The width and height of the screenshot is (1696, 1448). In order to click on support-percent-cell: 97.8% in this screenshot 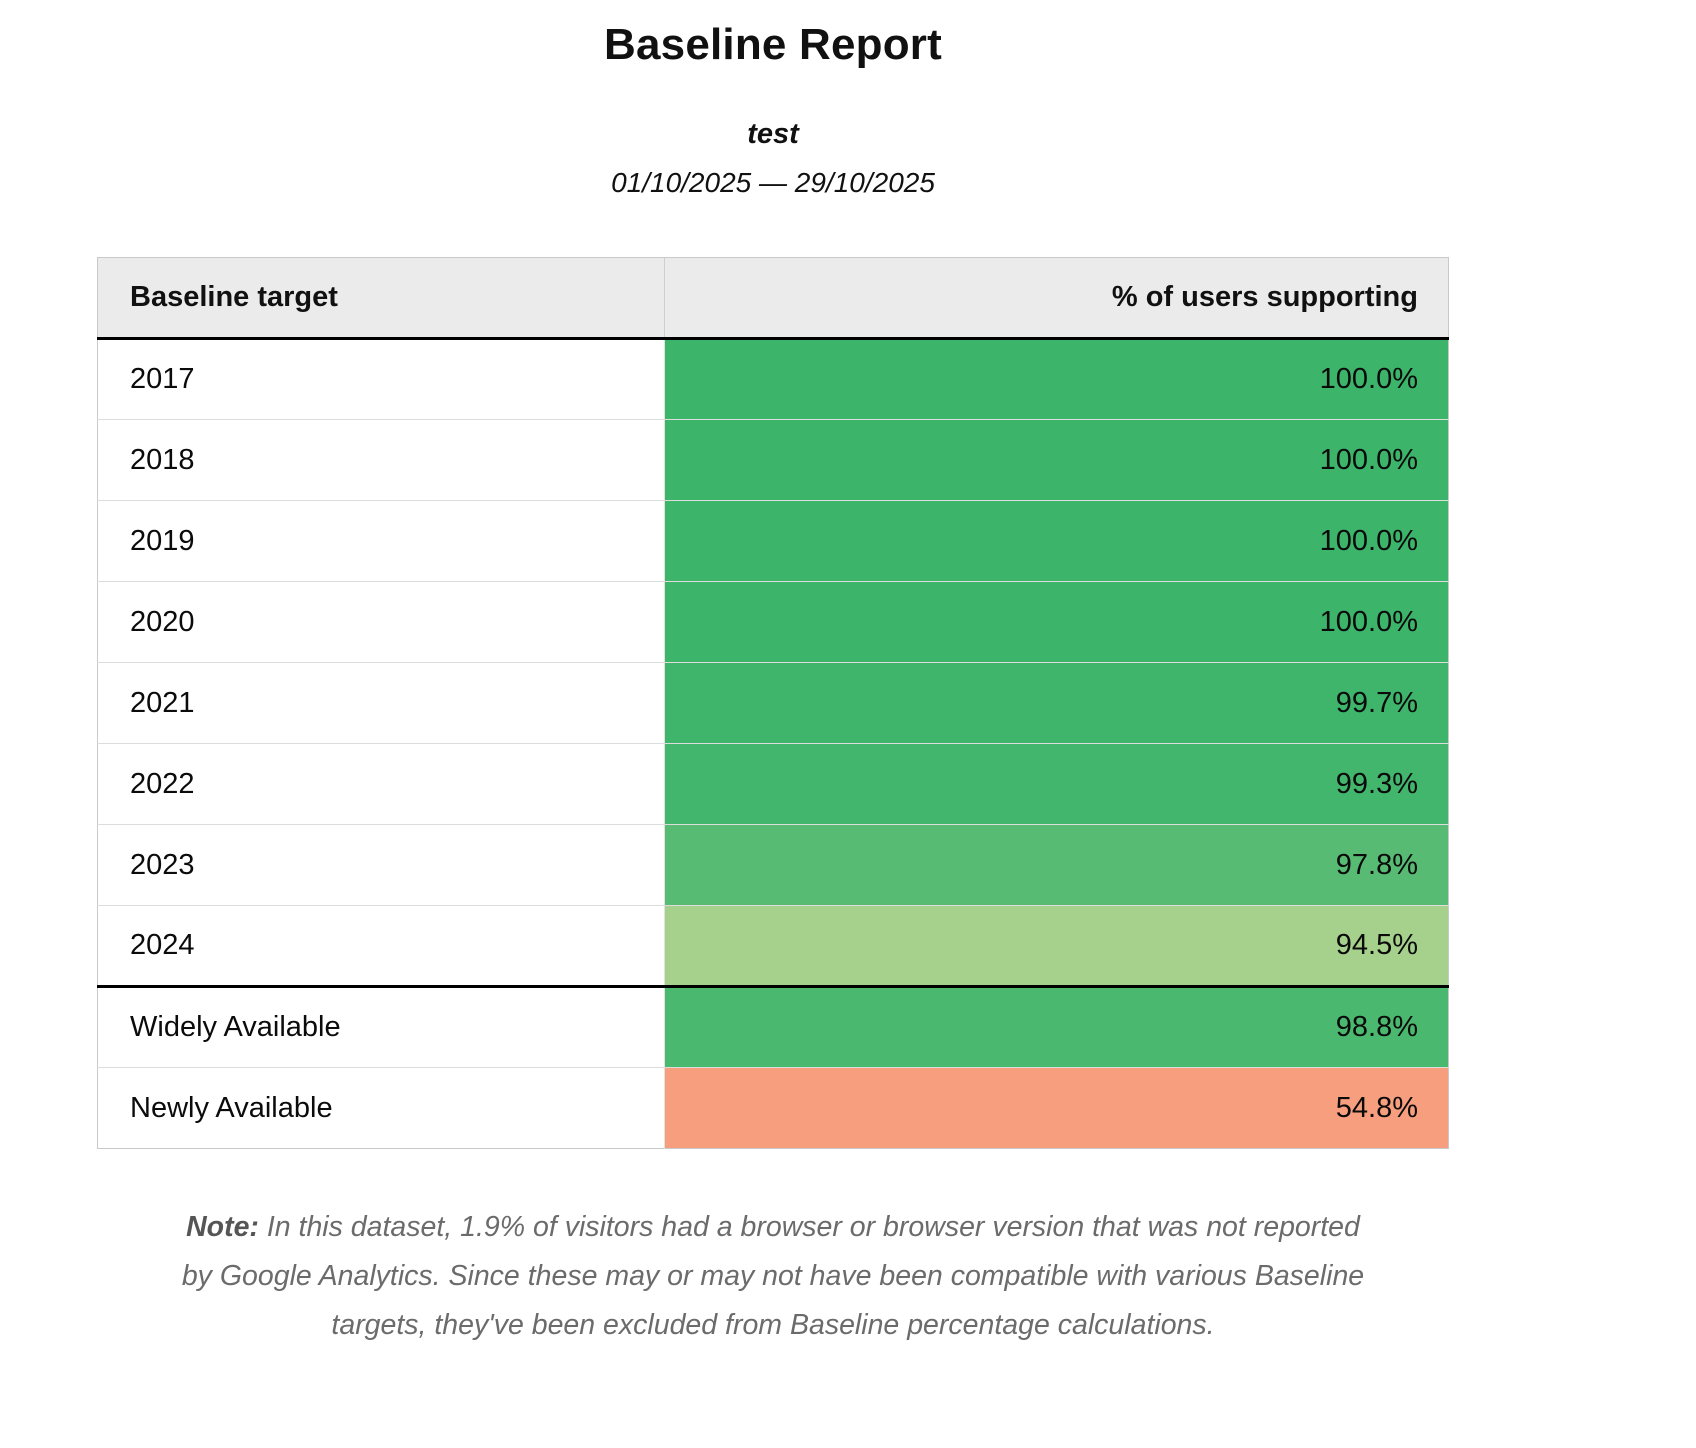, I will do `click(1056, 865)`.